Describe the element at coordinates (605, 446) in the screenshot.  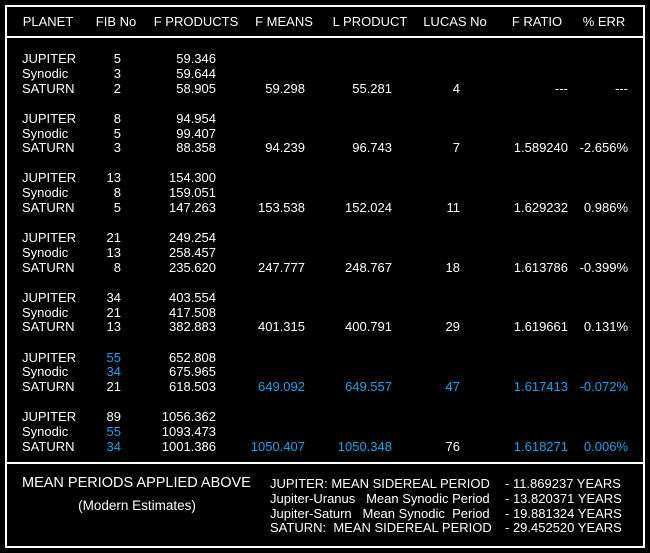
I see `err-cell: 0.006%` at that location.